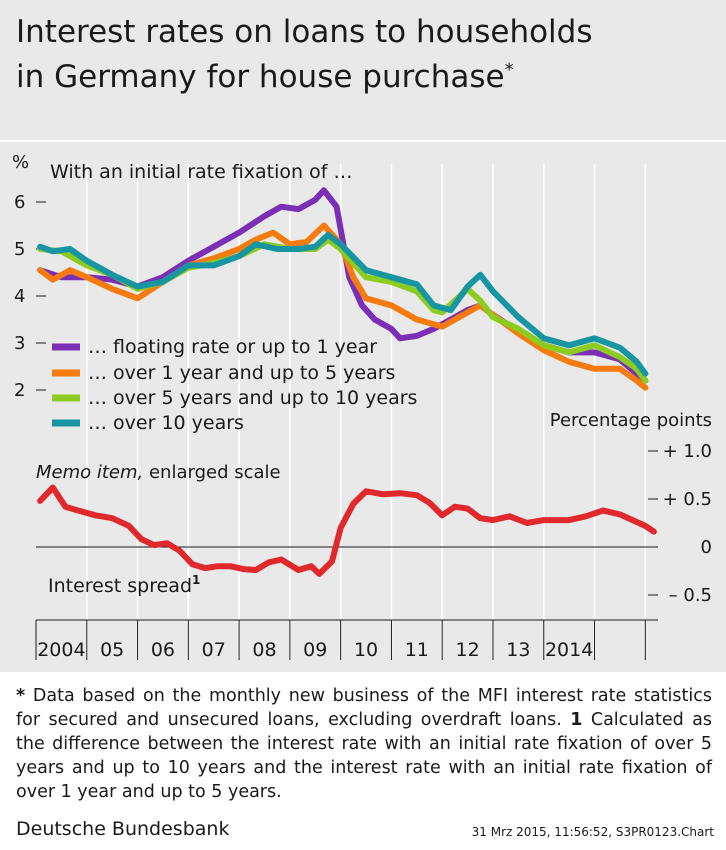 Image resolution: width=726 pixels, height=850 pixels. I want to click on spread-label-text: Interest spread, so click(120, 586).